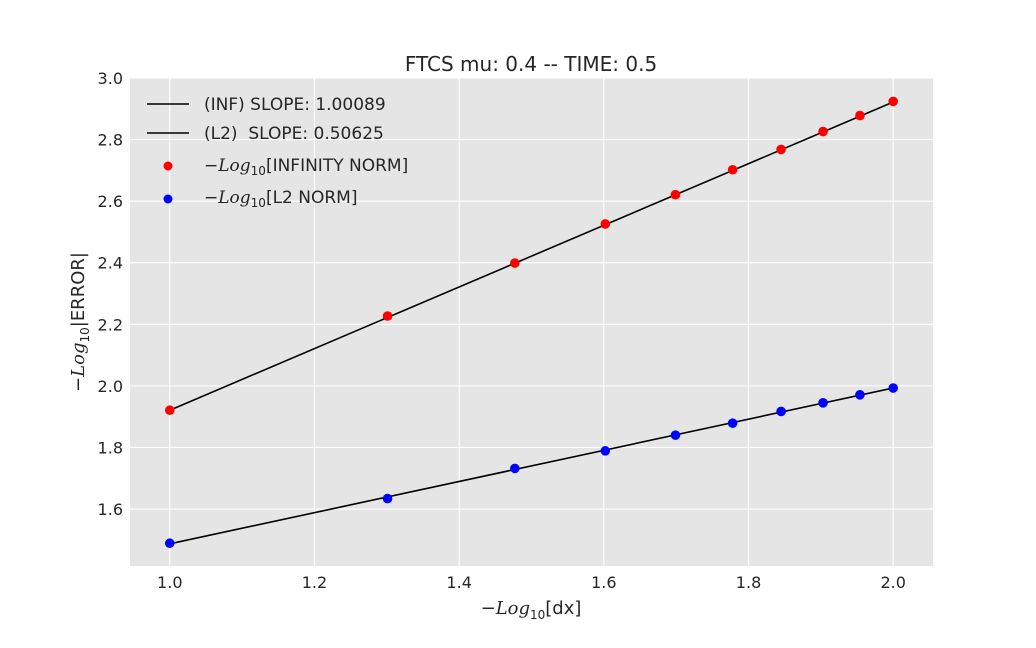 The width and height of the screenshot is (1036, 648). I want to click on y-tick-label: 2.6, so click(110, 201).